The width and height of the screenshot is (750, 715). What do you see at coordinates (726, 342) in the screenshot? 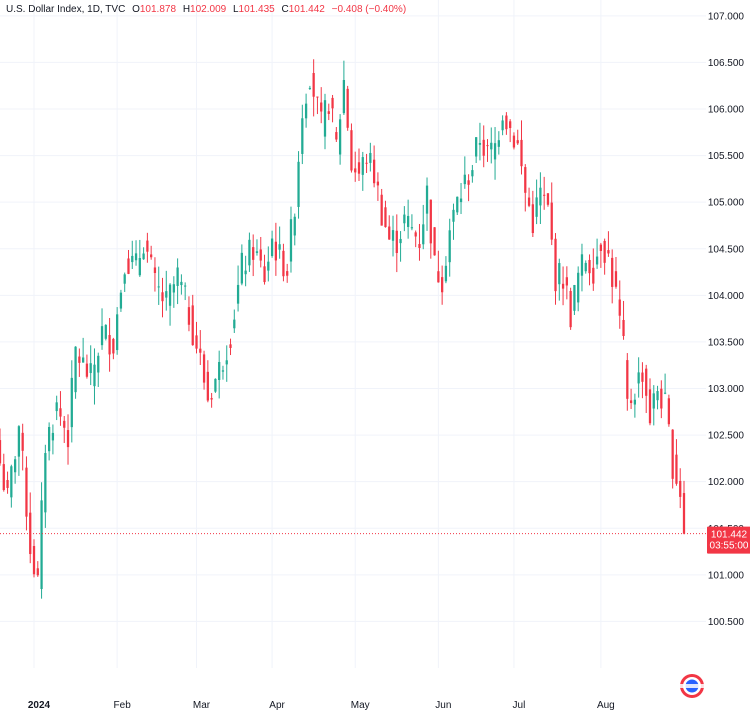
I see `y-tick-label: 103.500` at bounding box center [726, 342].